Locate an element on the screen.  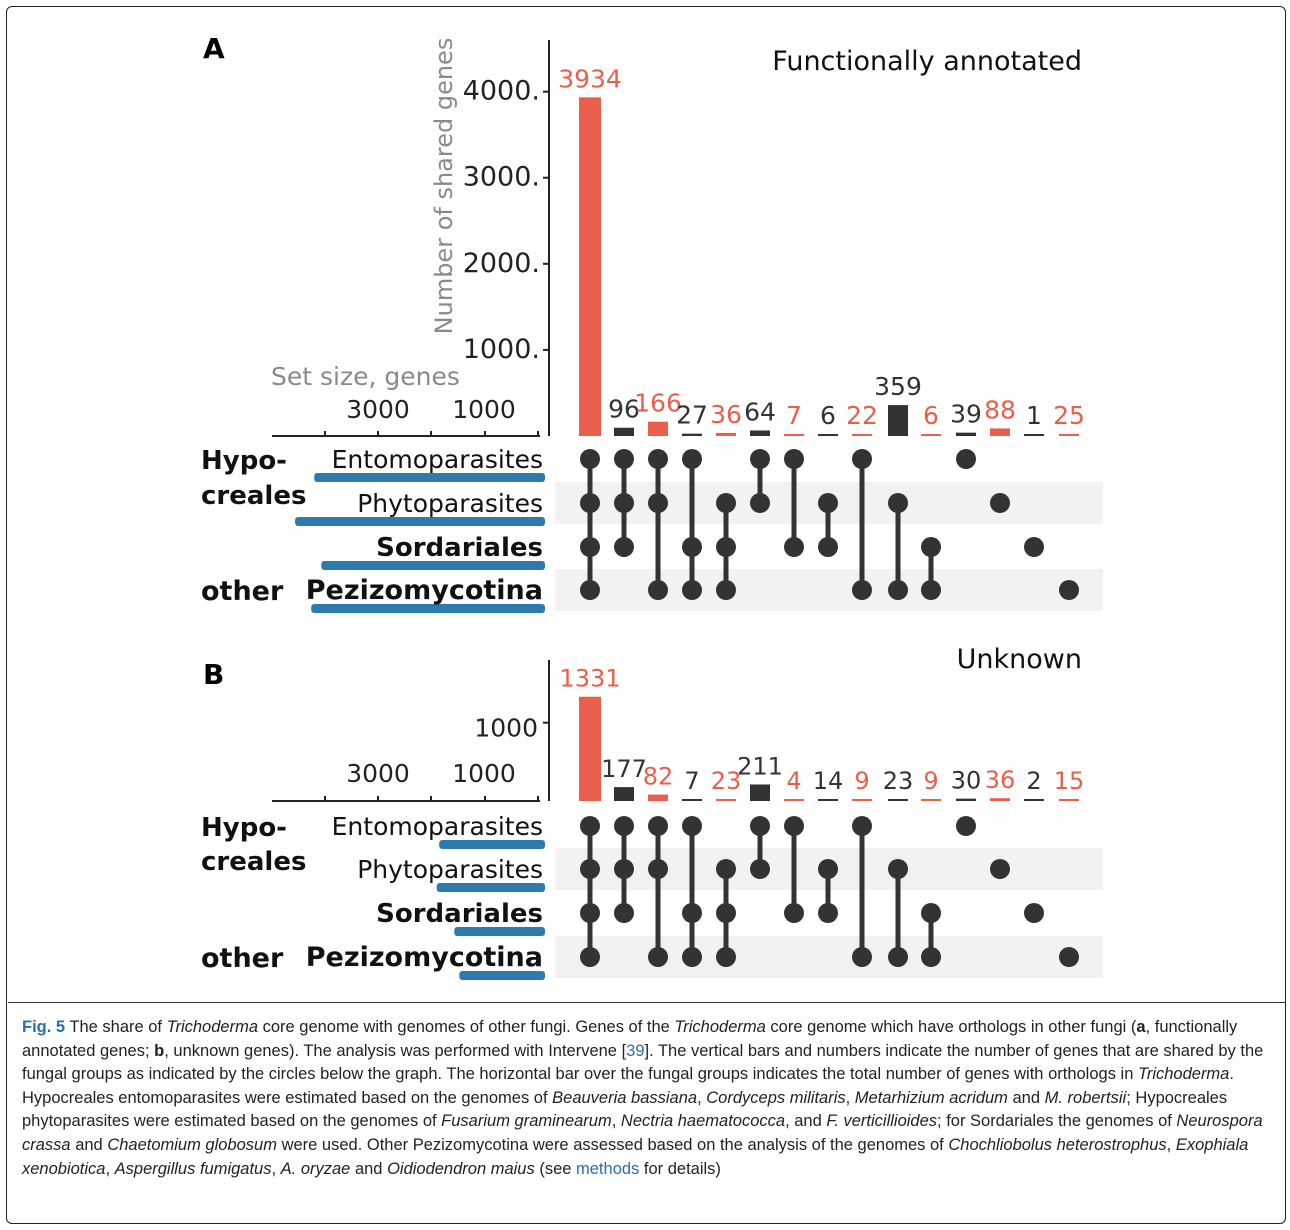
group-label-hypocreales: creales is located at coordinates (253, 496).